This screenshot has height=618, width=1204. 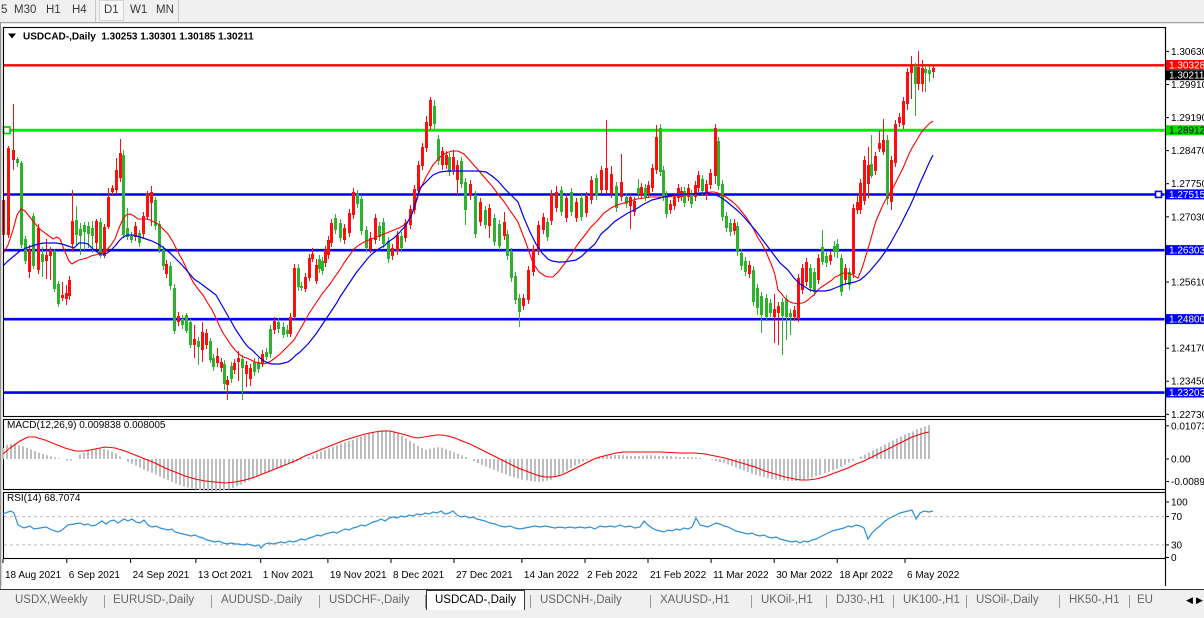 What do you see at coordinates (95, 575) in the screenshot?
I see `svg-text: 6 Sep 2021` at bounding box center [95, 575].